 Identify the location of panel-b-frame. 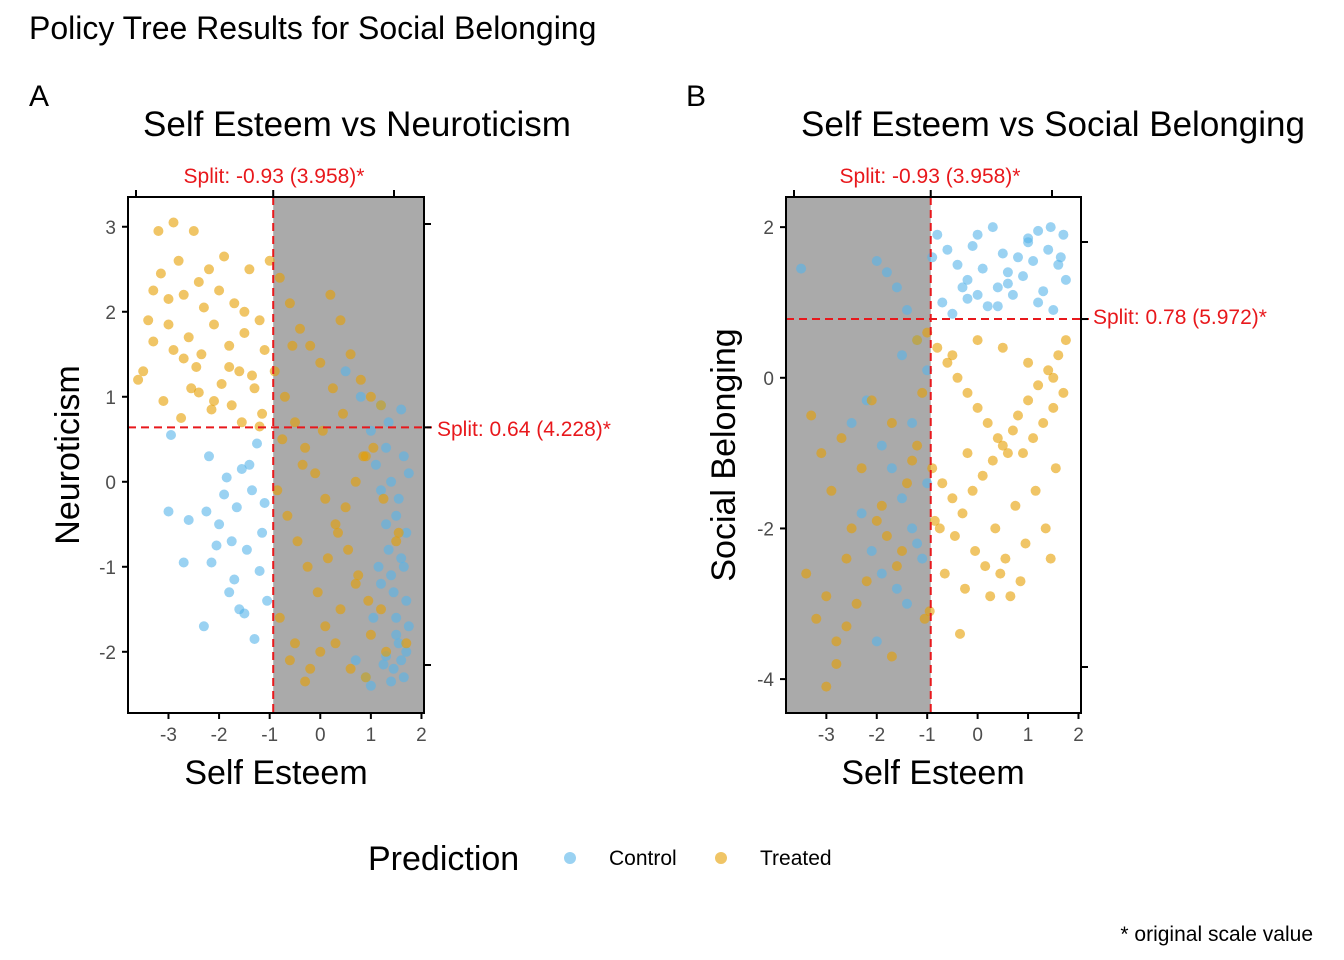
(933, 455).